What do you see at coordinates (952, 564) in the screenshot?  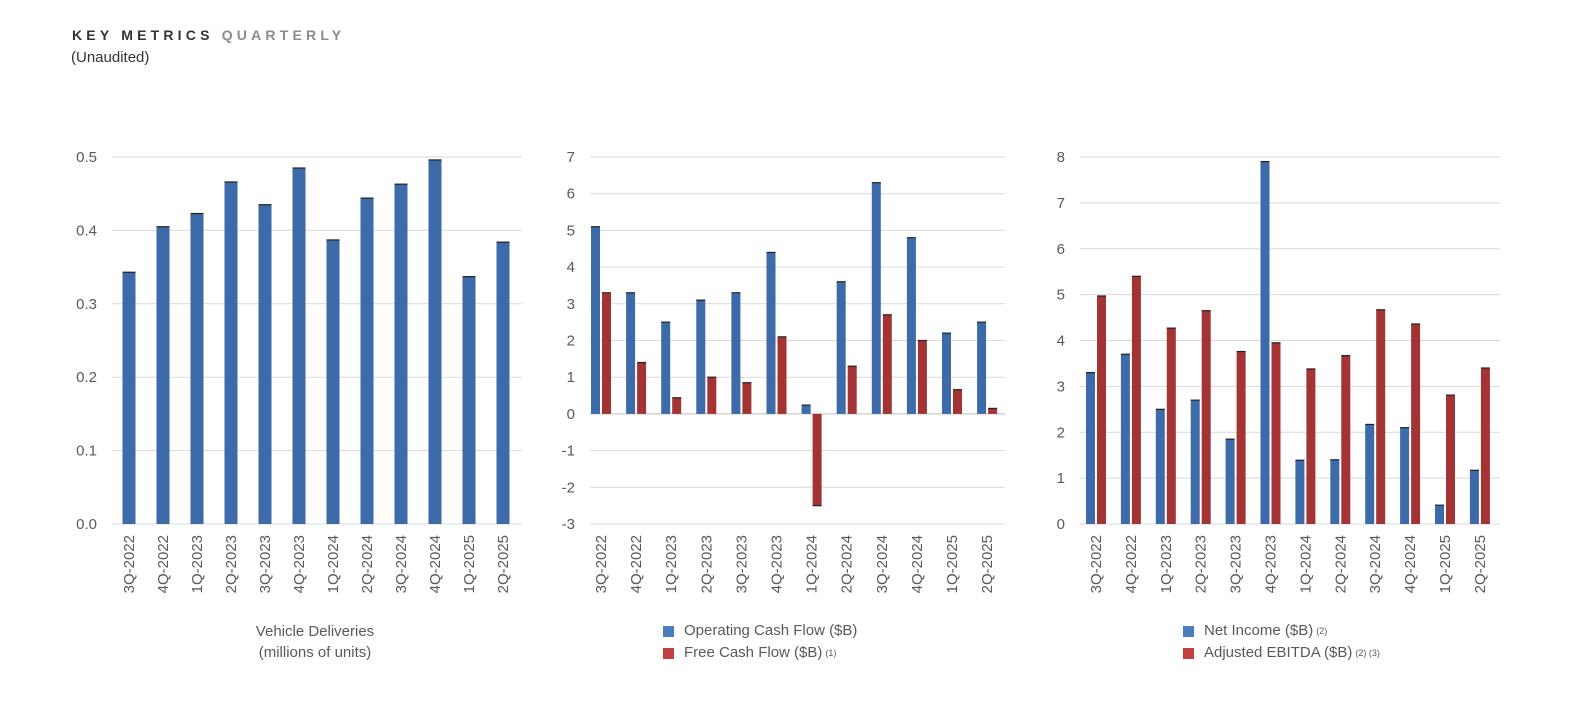 I see `x-tick-label: 1Q-2025` at bounding box center [952, 564].